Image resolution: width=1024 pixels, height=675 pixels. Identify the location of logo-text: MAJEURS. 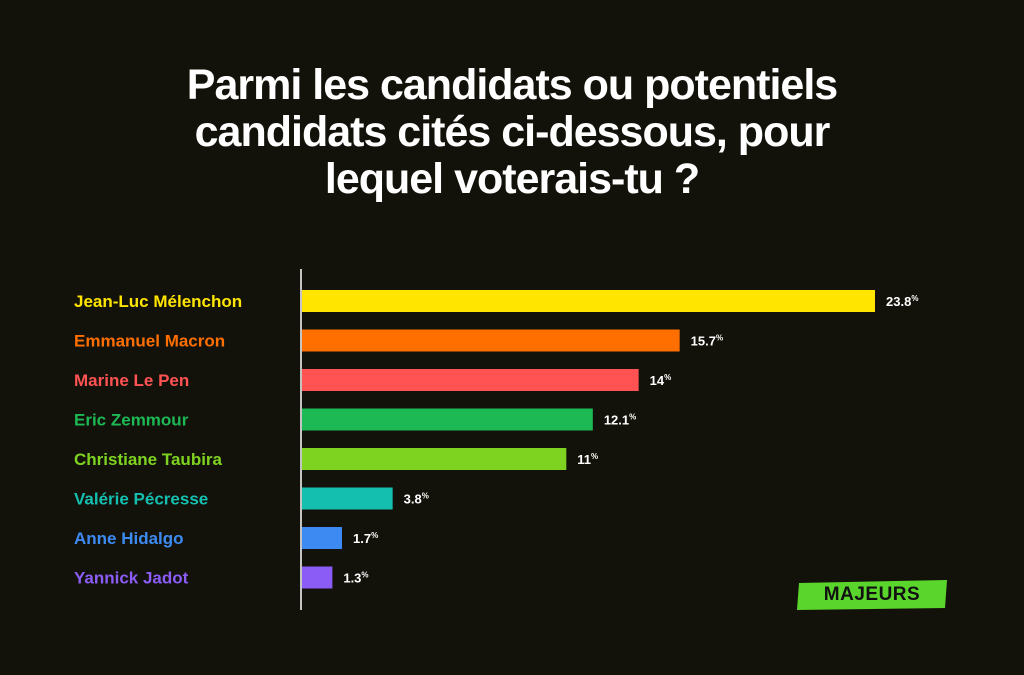
(872, 594).